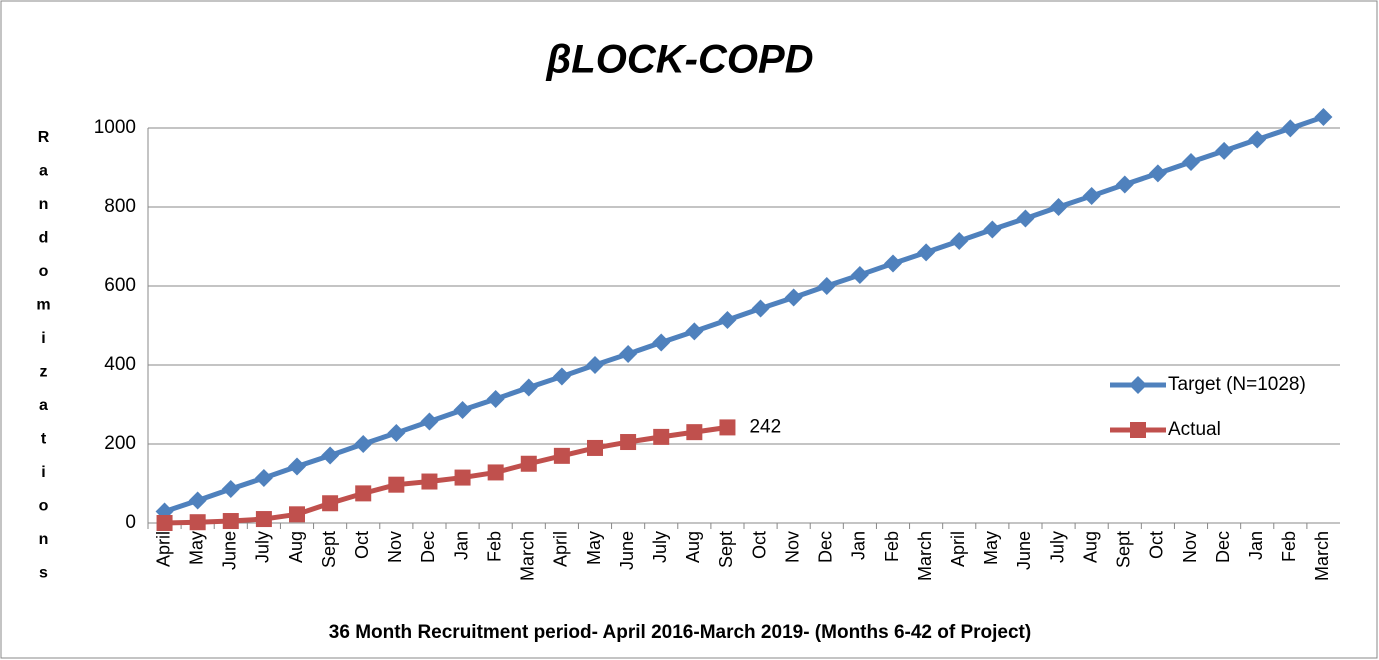 The image size is (1379, 660). I want to click on legend-entry: Actual, so click(1165, 429).